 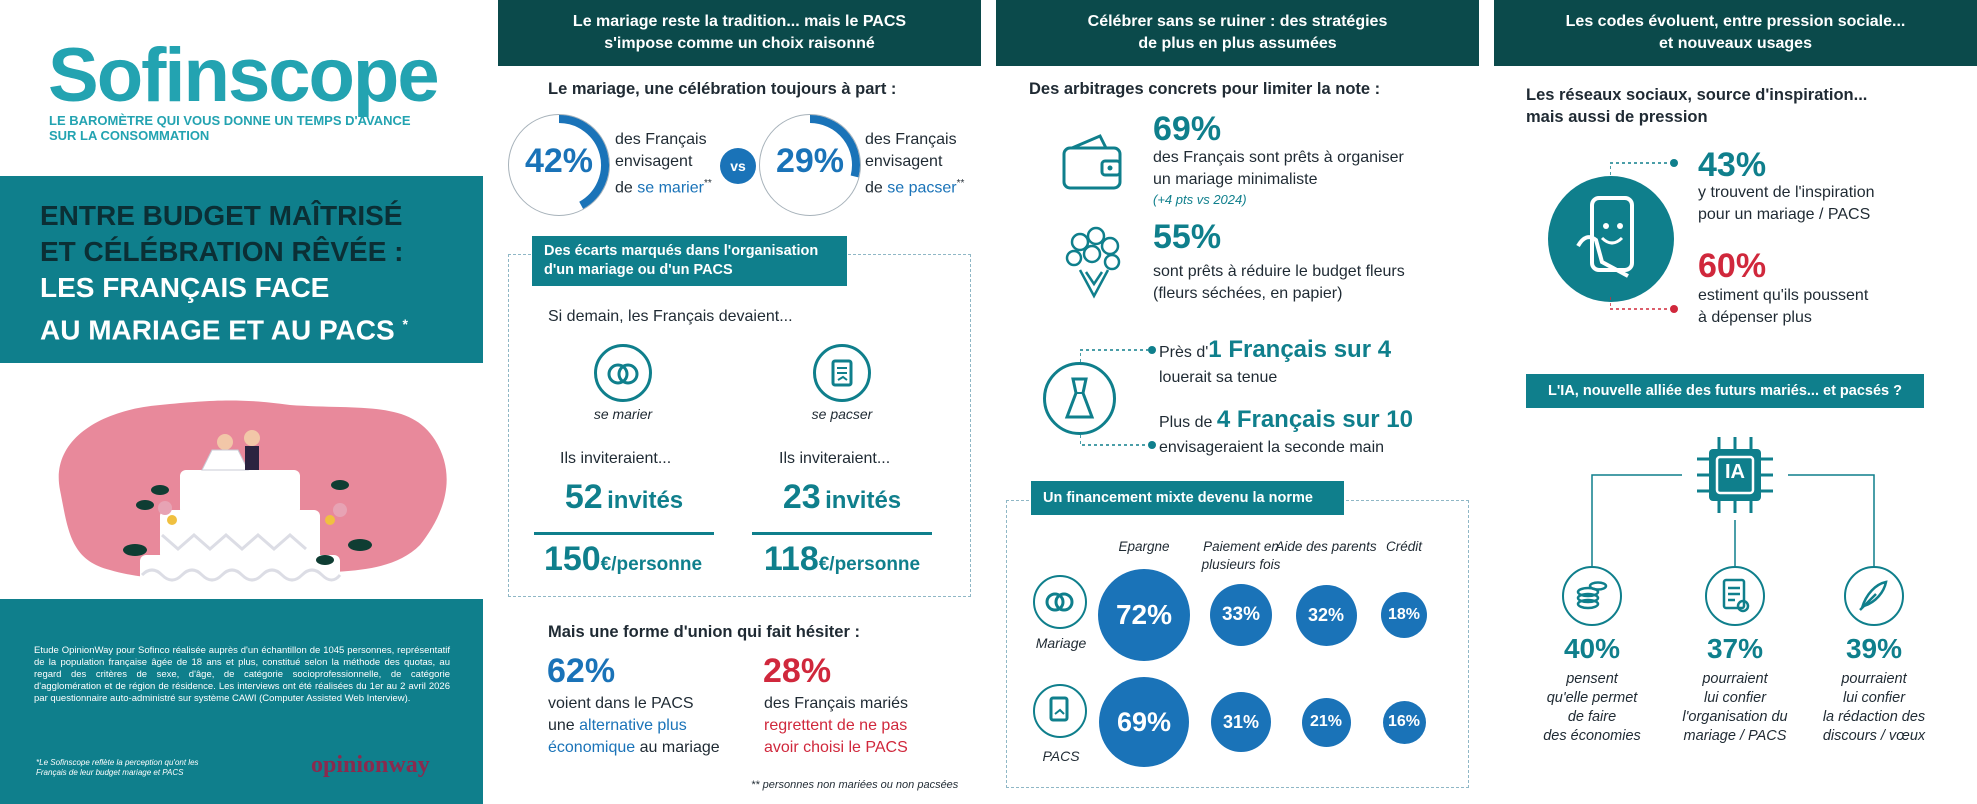 I want to click on stat-42-highlight: se marier, so click(x=670, y=188).